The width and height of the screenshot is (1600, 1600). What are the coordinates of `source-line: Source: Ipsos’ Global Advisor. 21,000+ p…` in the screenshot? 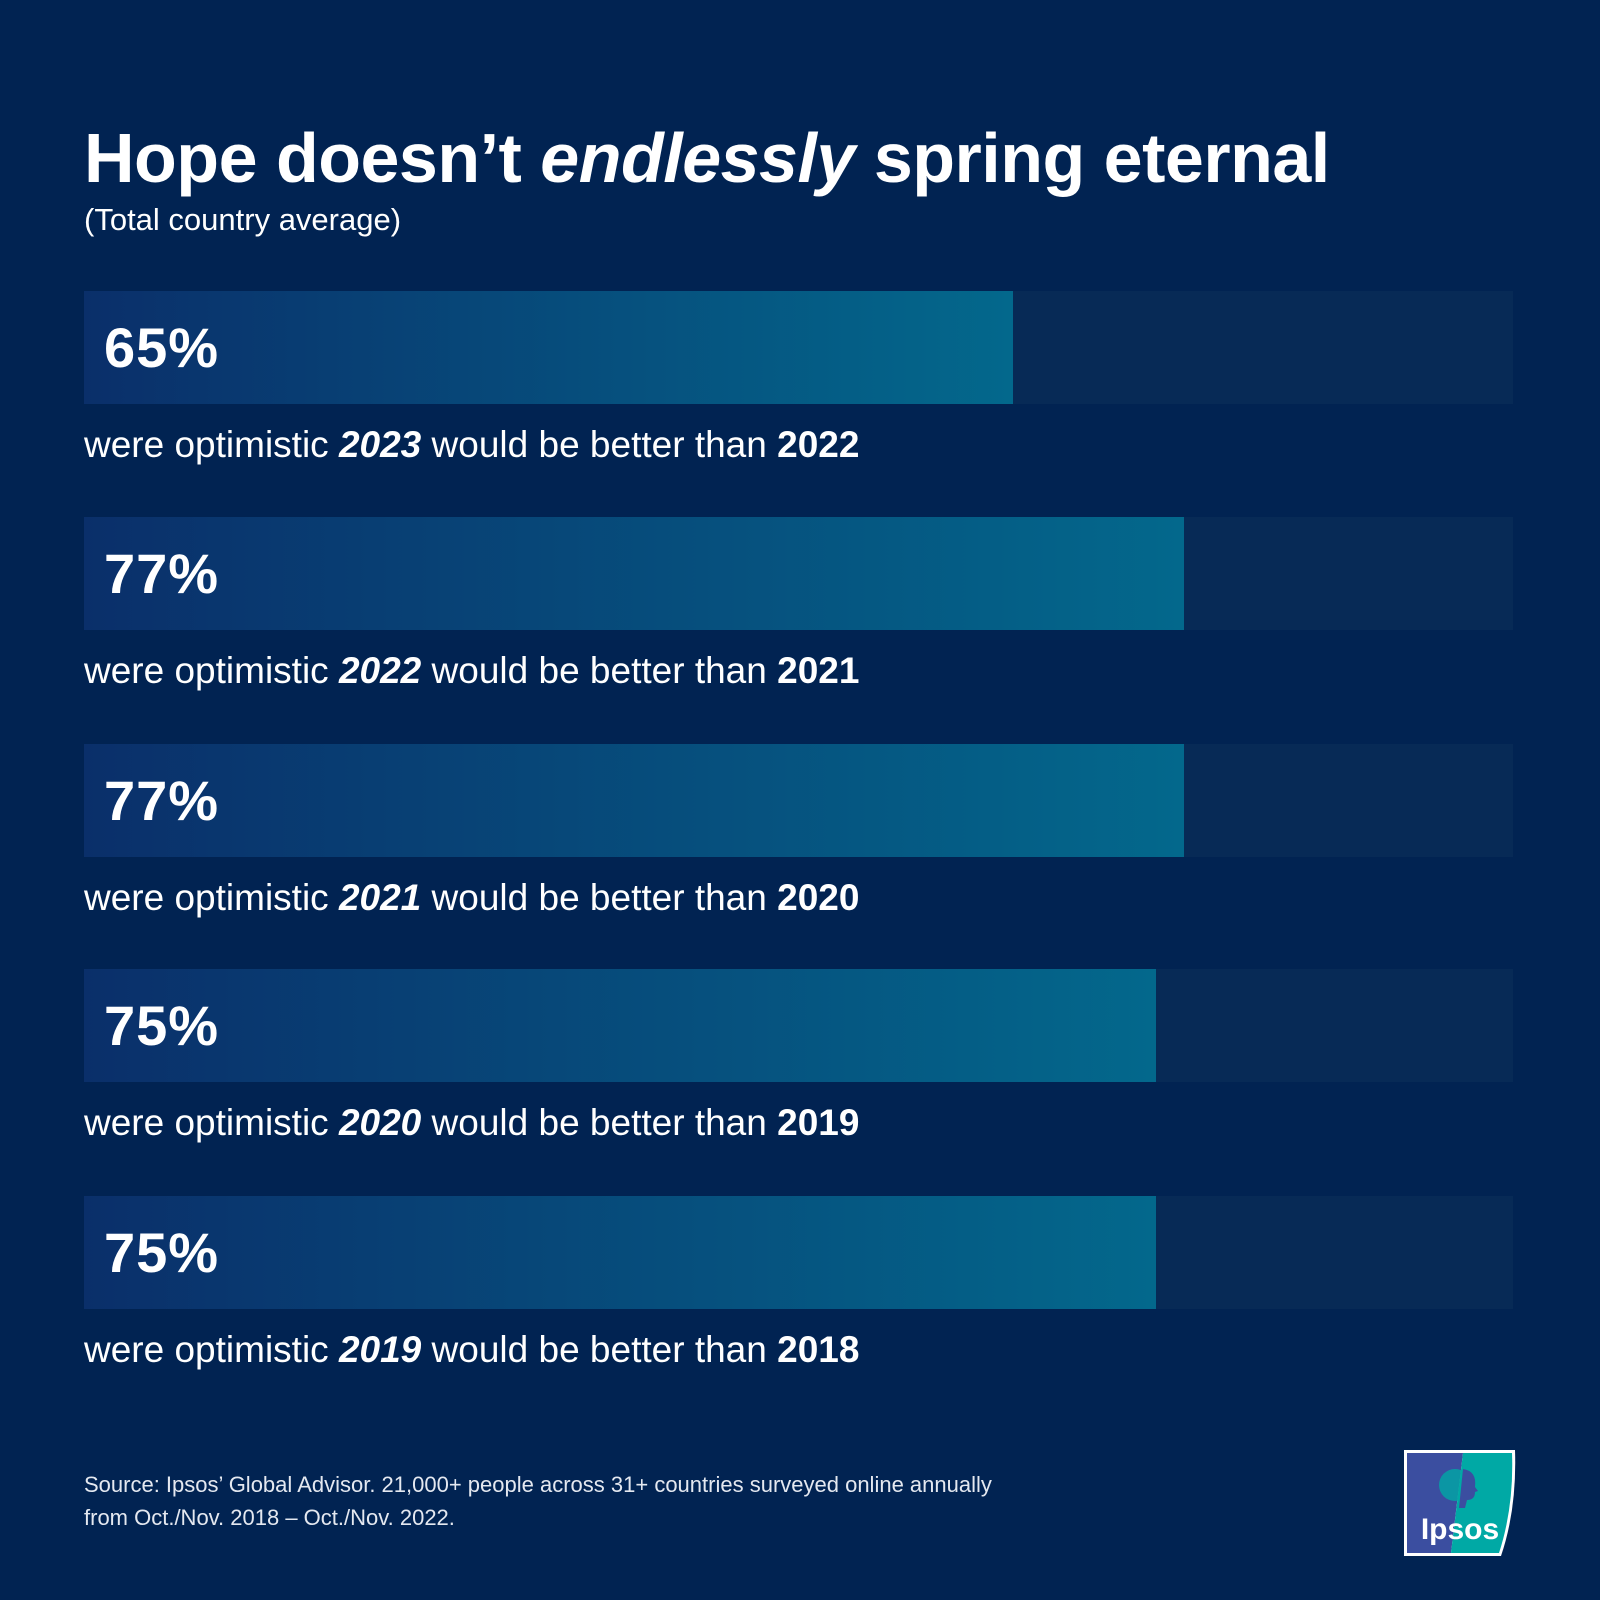 It's located at (538, 1484).